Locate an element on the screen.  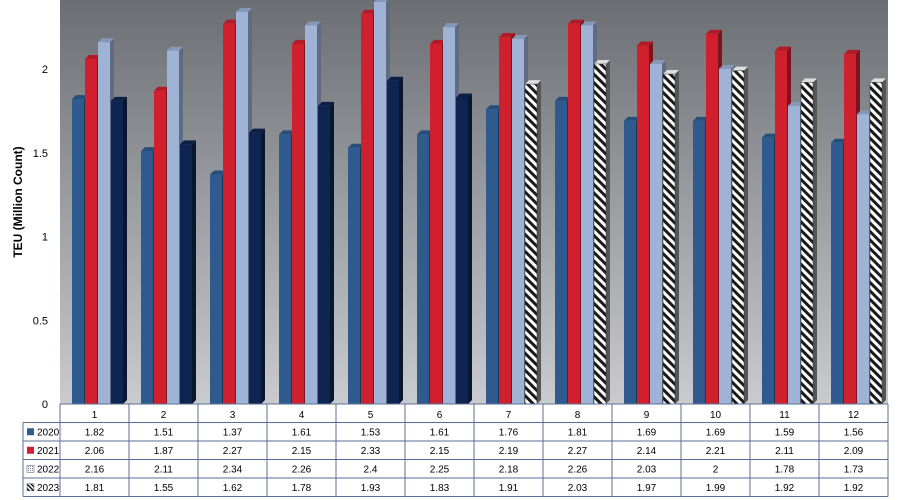
data-label: 2.21 is located at coordinates (716, 451).